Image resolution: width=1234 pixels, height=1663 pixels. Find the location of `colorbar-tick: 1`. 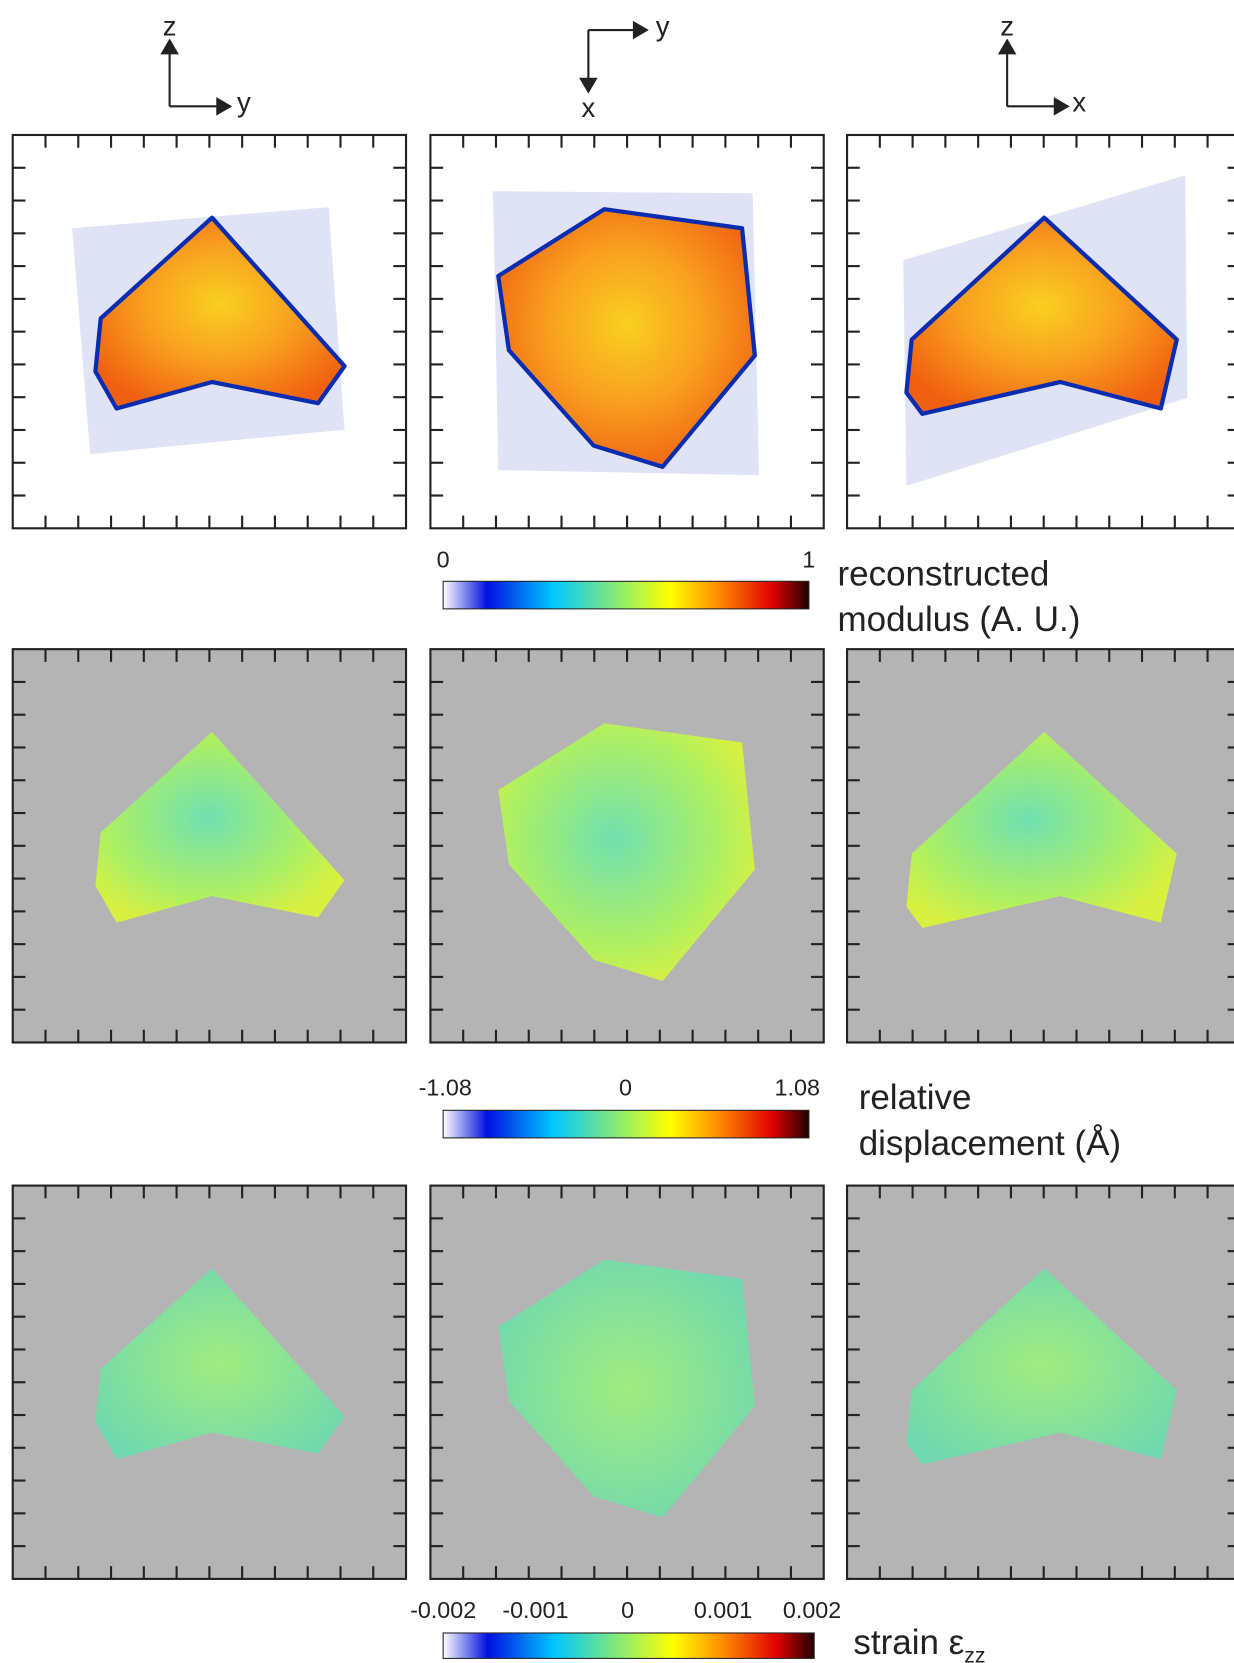

colorbar-tick: 1 is located at coordinates (808, 560).